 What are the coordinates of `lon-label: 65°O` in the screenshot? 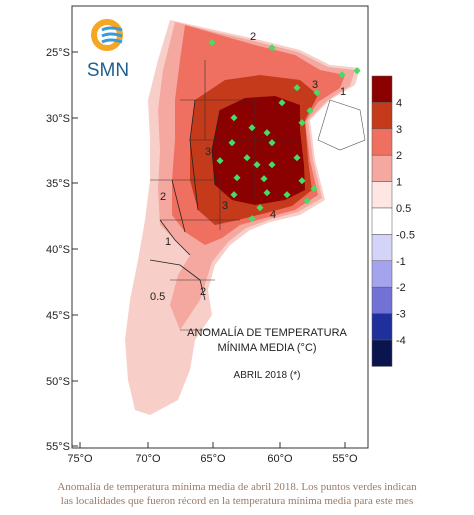 It's located at (213, 459).